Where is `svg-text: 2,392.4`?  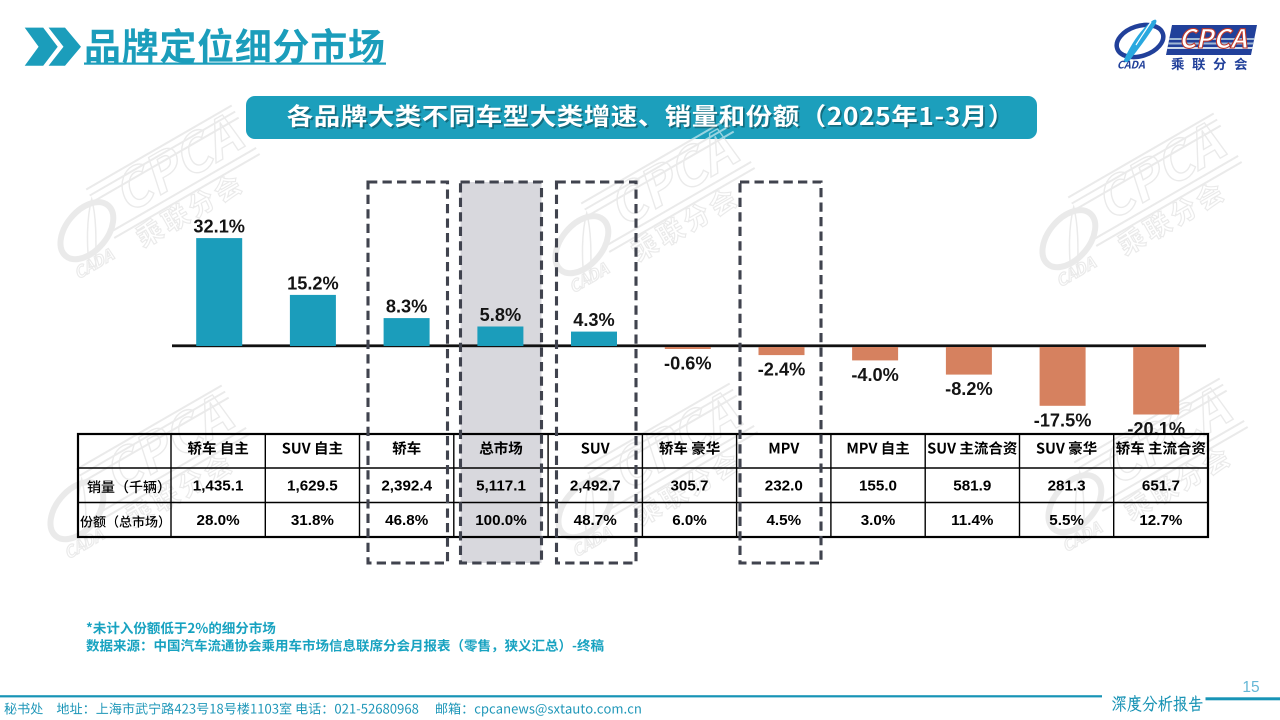 svg-text: 2,392.4 is located at coordinates (406, 486).